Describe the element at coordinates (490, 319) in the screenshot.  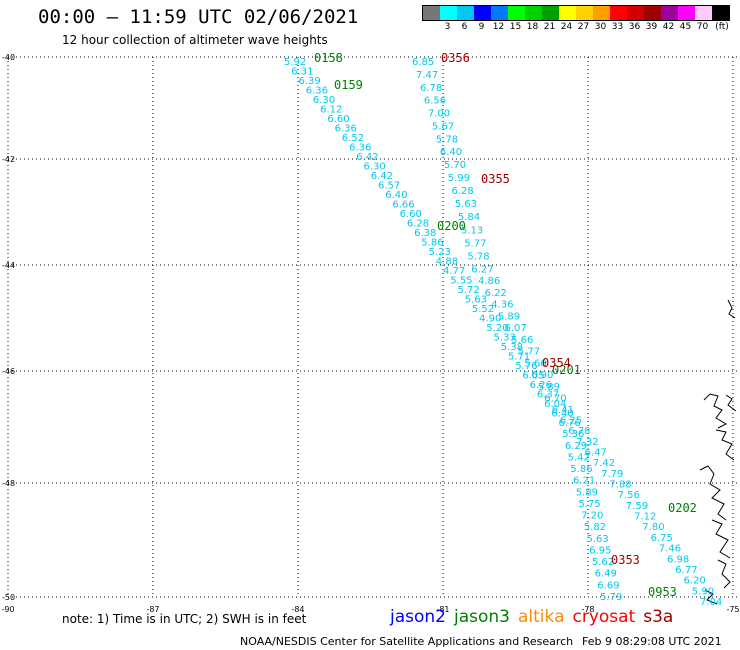
I see `wave-height-value: 4.90` at that location.